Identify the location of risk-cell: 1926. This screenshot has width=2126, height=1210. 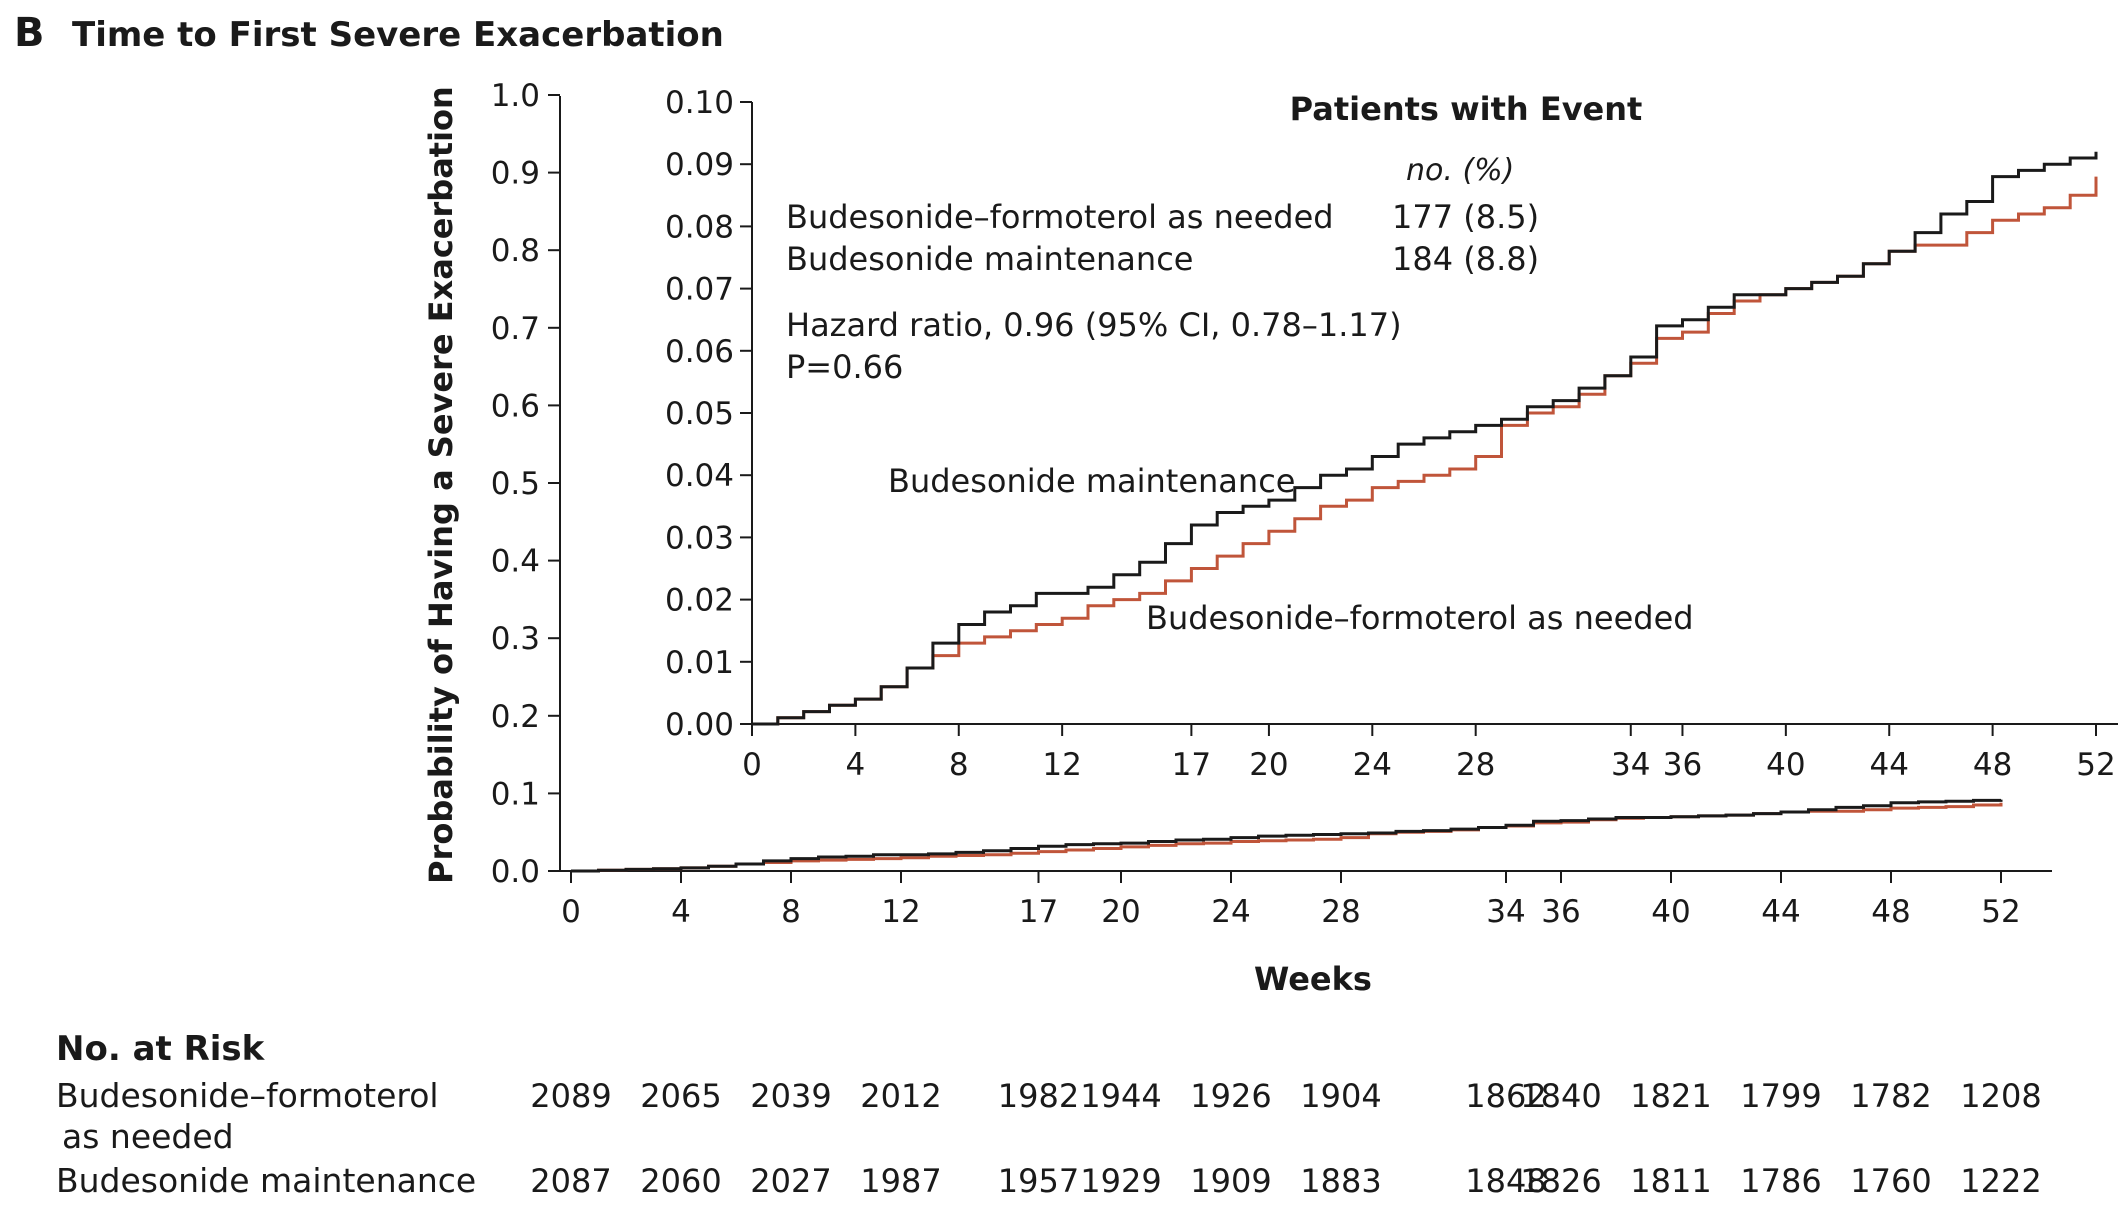
(1230, 1096).